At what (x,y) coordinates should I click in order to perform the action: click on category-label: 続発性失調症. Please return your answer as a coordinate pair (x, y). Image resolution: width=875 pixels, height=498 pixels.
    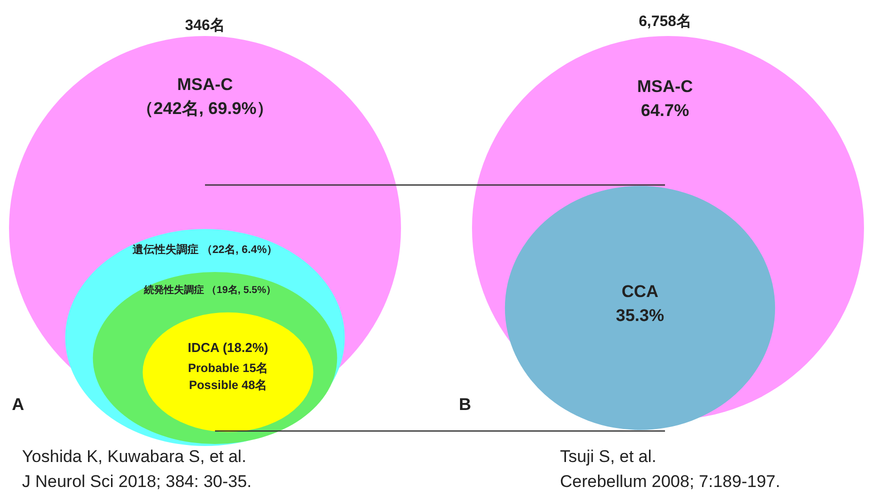
    Looking at the image, I should click on (174, 290).